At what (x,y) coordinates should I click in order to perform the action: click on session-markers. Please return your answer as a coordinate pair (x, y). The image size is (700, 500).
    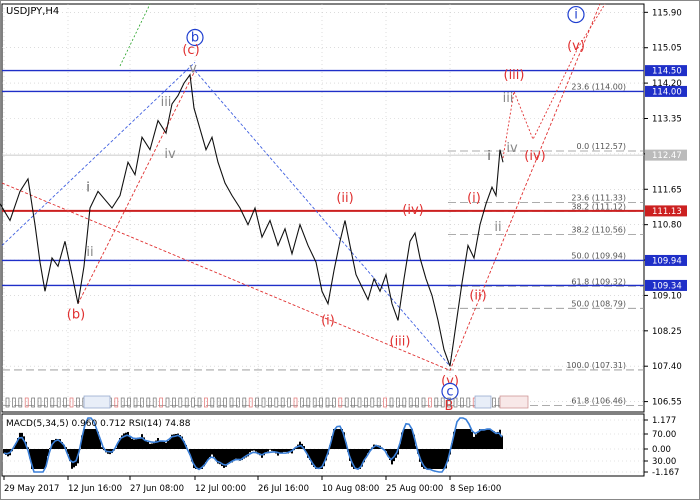
    Looking at the image, I should click on (267, 402).